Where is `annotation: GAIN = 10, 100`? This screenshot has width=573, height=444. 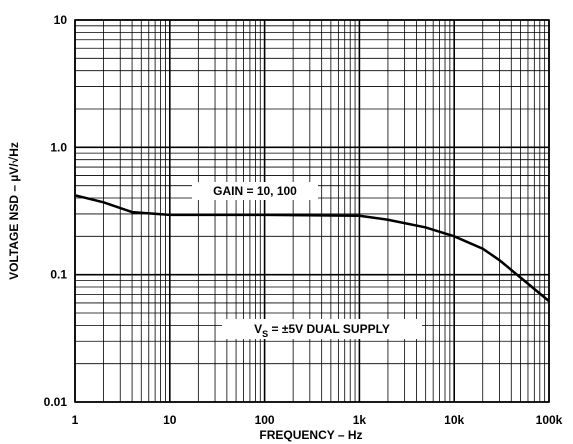 annotation: GAIN = 10, 100 is located at coordinates (255, 191).